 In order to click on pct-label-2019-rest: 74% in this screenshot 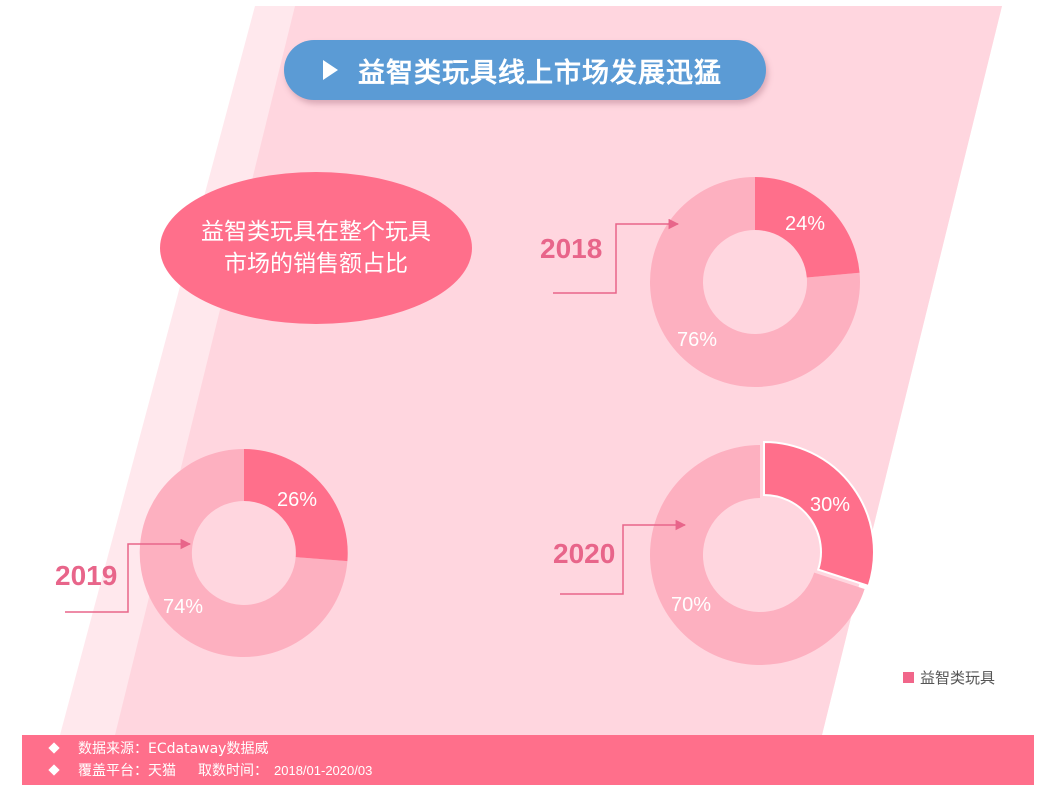, I will do `click(183, 607)`.